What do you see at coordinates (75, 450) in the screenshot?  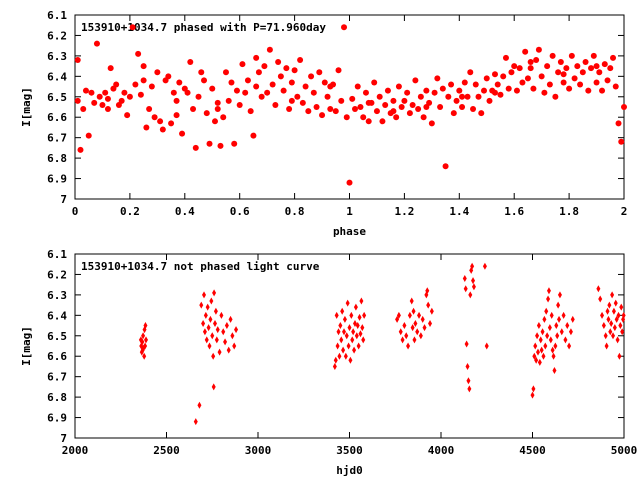 I see `x-tick-label: 2000` at bounding box center [75, 450].